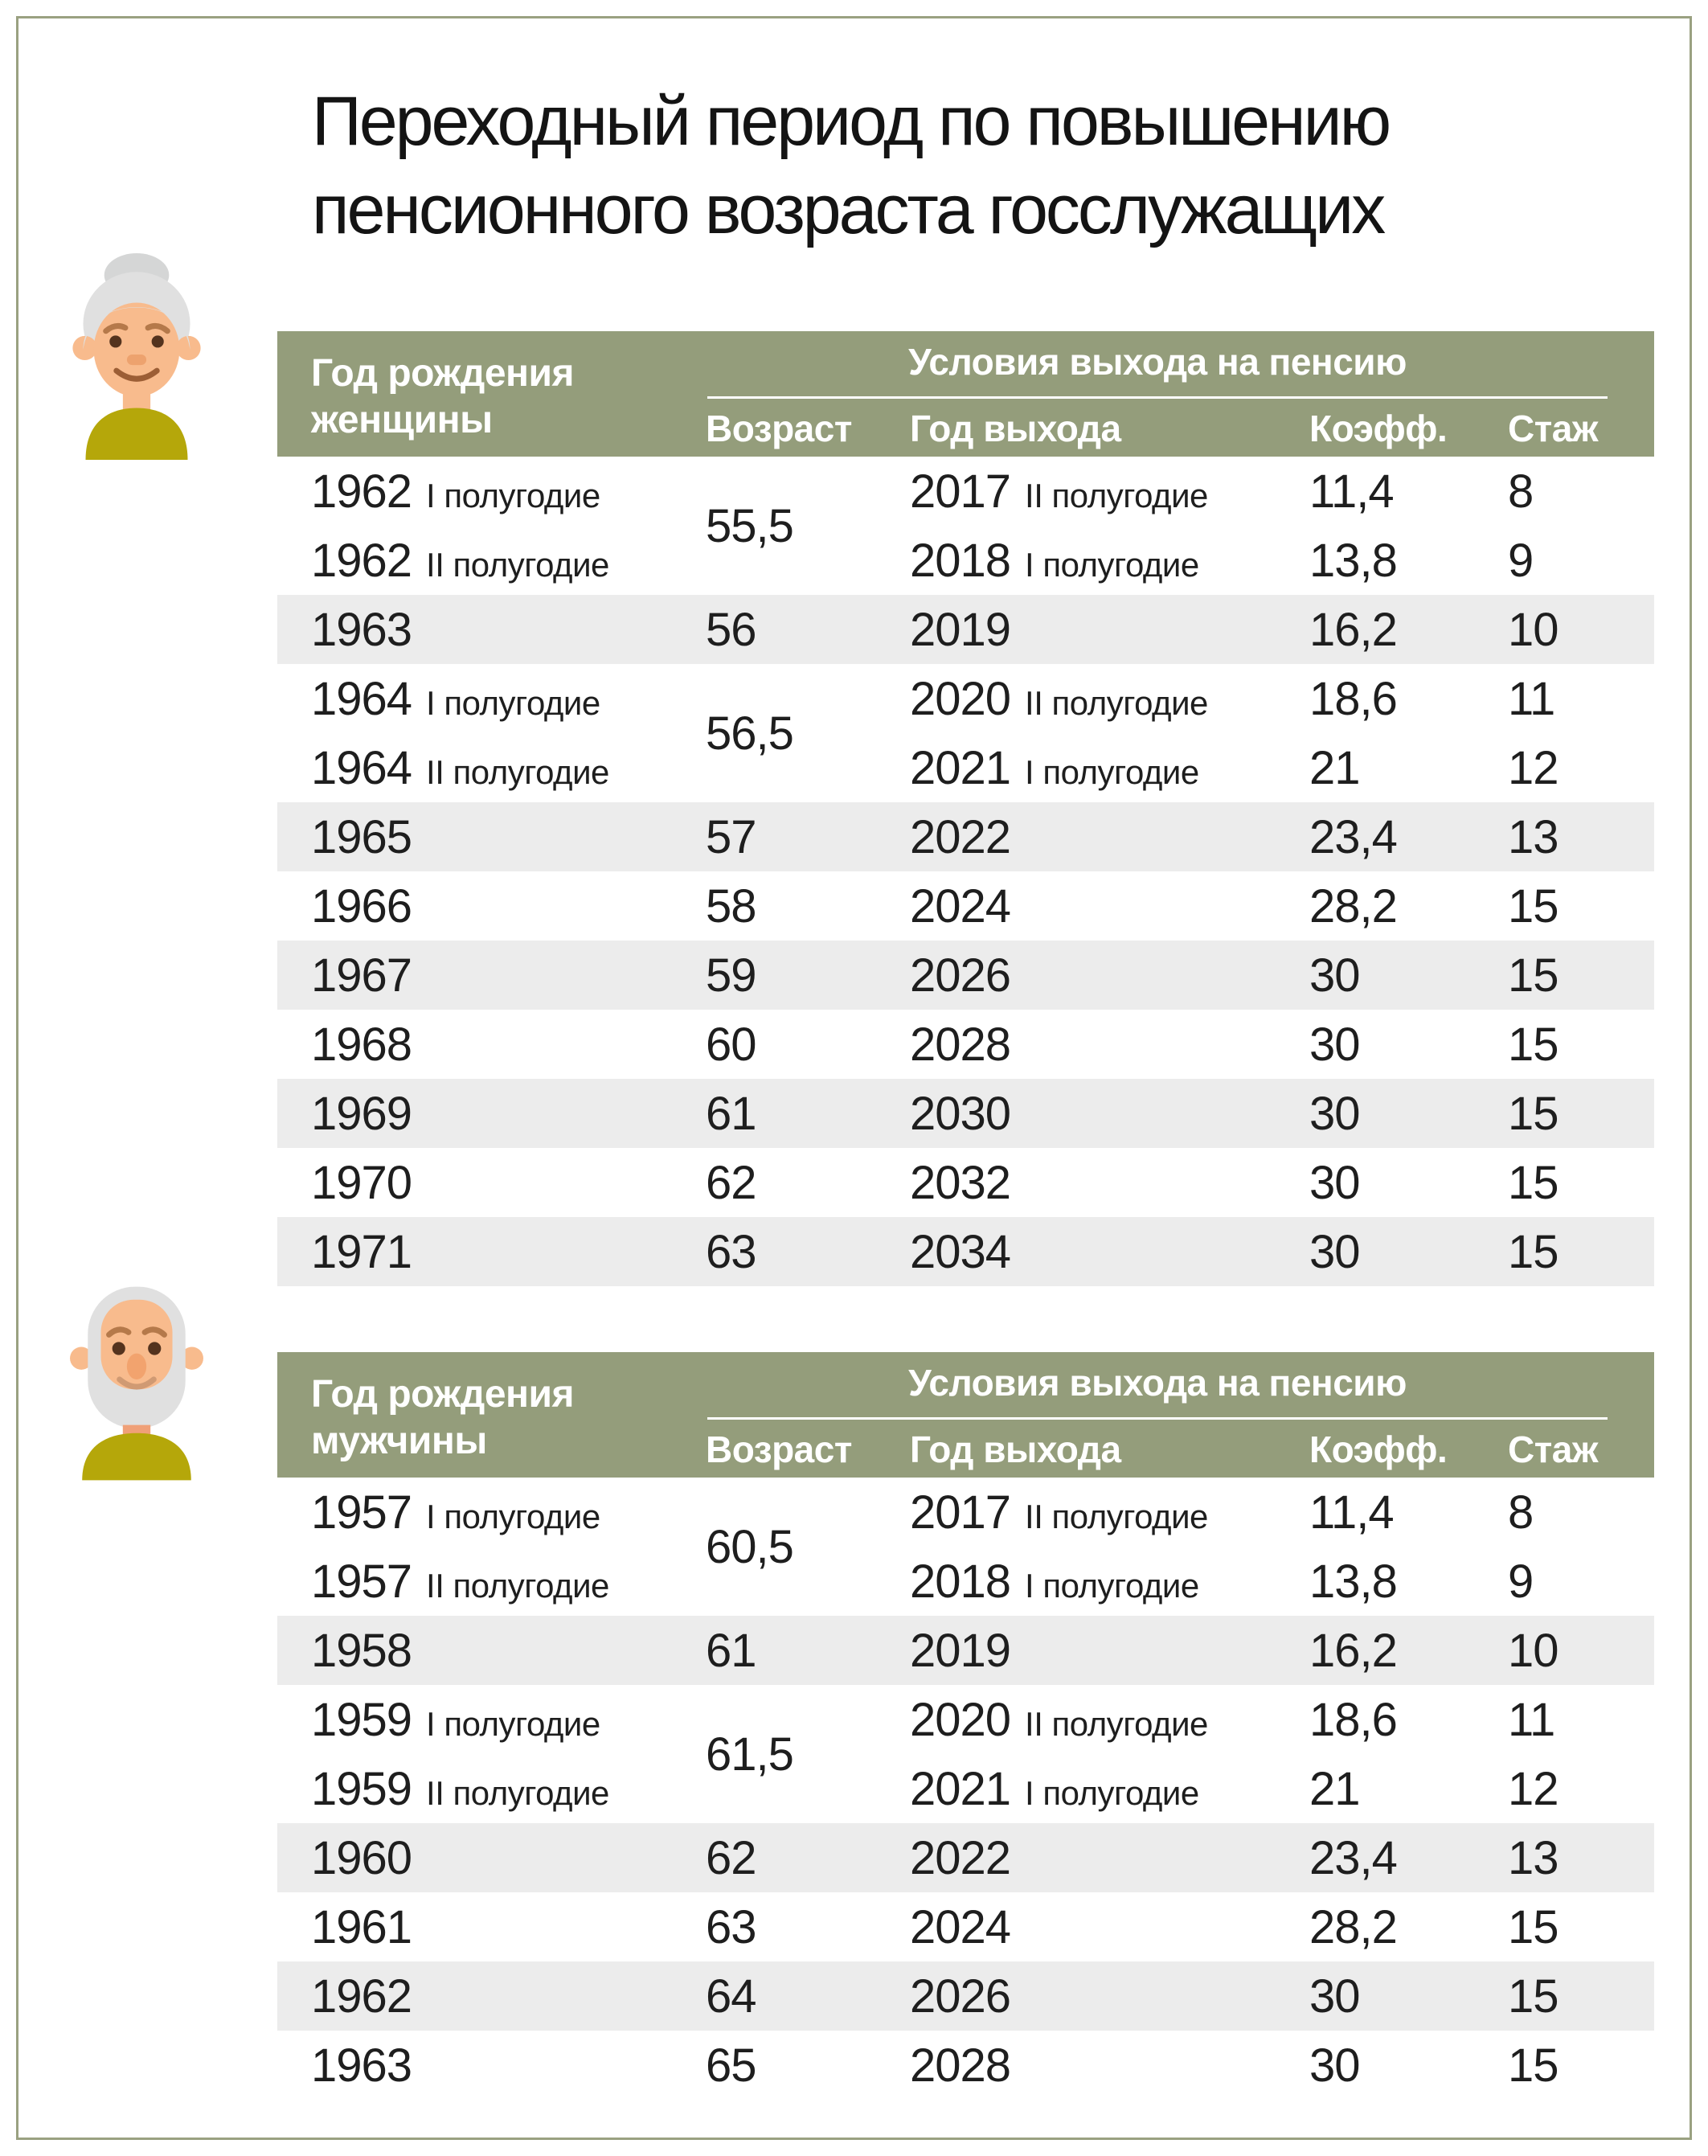 The height and width of the screenshot is (2156, 1708). Describe the element at coordinates (1110, 906) in the screenshot. I see `retire-year-cell: 2024` at that location.